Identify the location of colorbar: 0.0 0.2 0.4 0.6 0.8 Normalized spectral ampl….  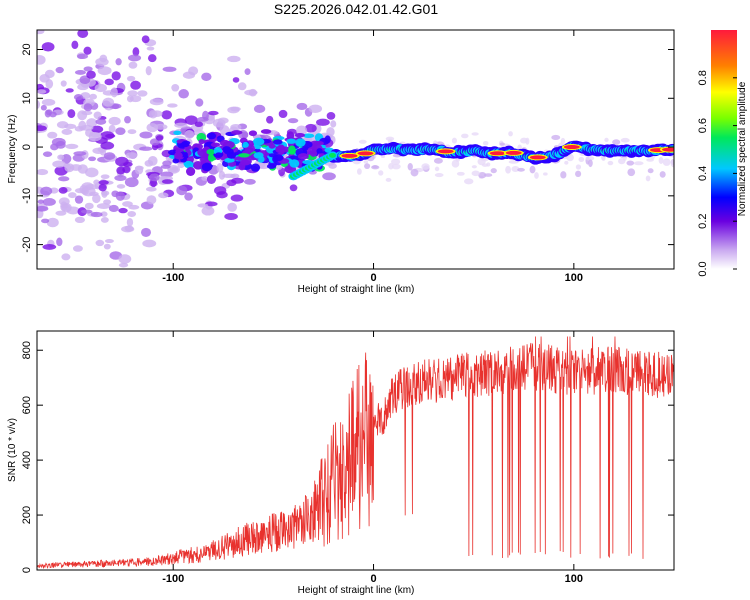
(722, 153).